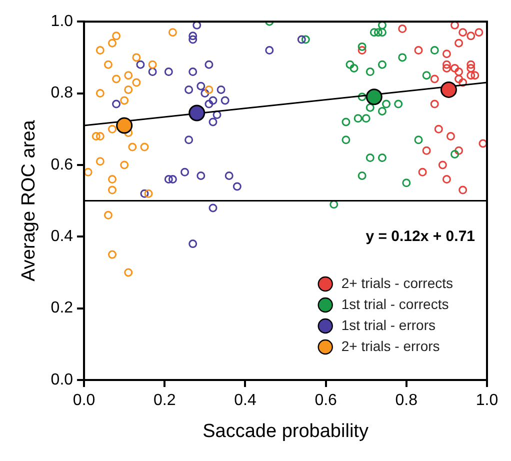 Image resolution: width=511 pixels, height=461 pixels. Describe the element at coordinates (397, 282) in the screenshot. I see `legend-label: 2+ trials - corrects` at that location.